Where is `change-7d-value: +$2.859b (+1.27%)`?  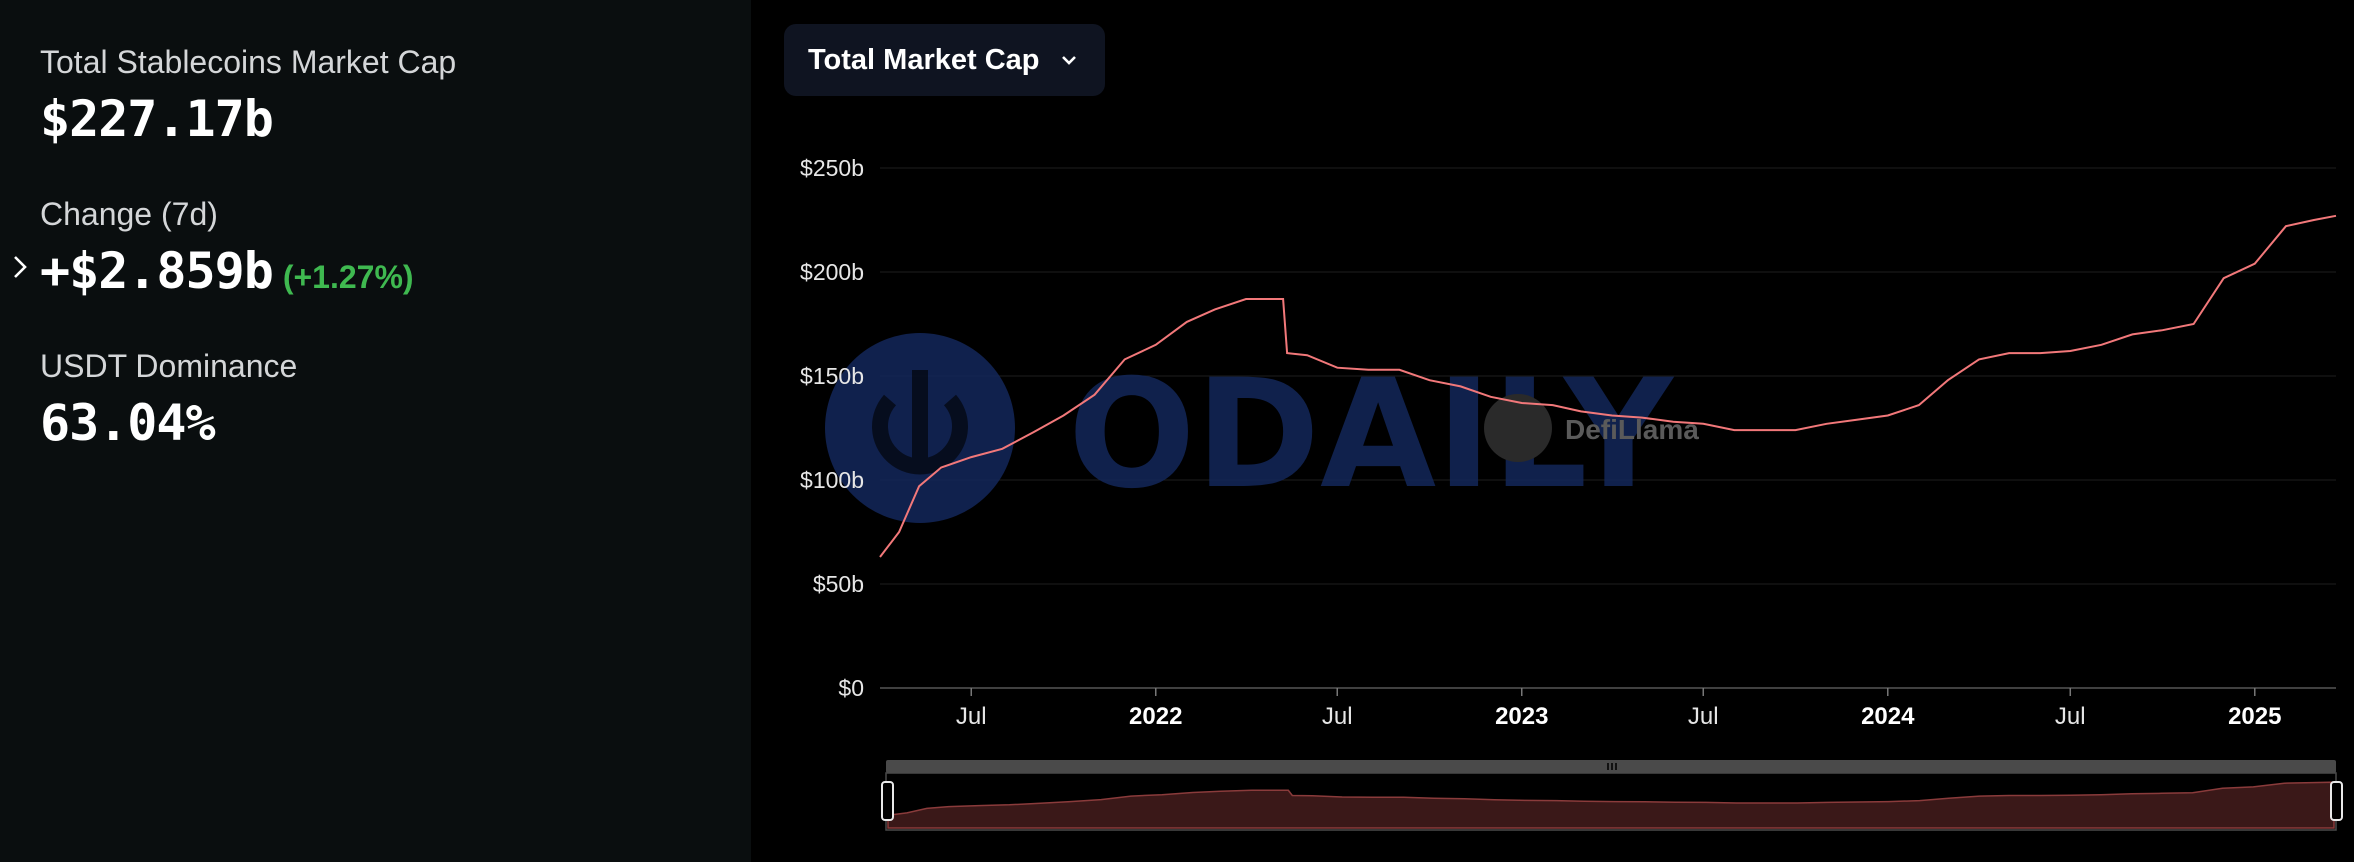 change-7d-value: +$2.859b (+1.27%) is located at coordinates (227, 271).